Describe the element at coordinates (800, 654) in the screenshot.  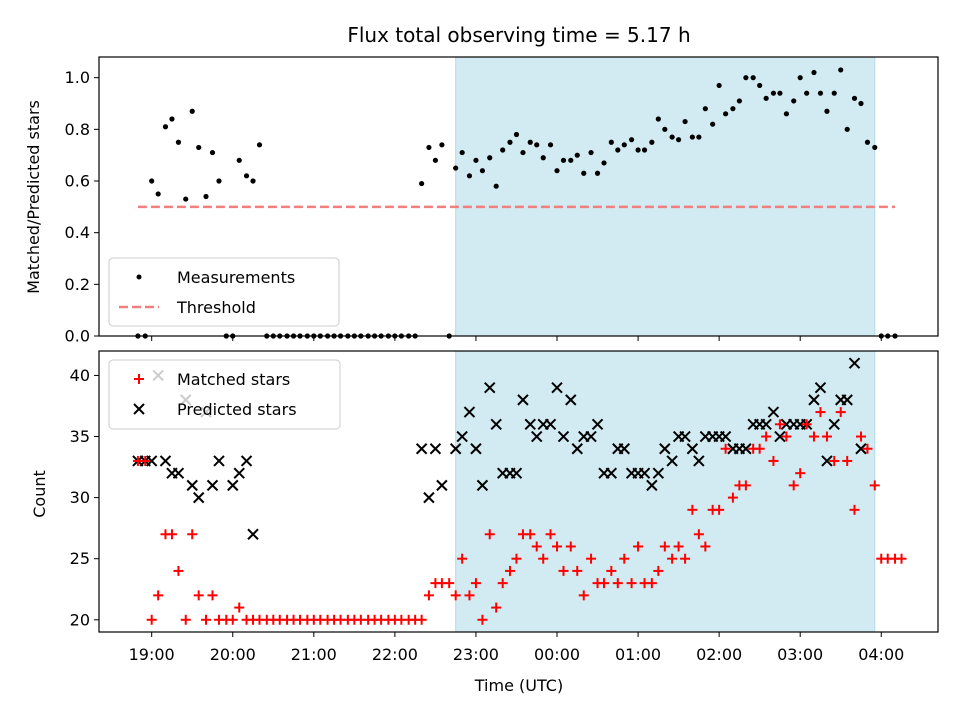
I see `x-tick-label: 03:00` at that location.